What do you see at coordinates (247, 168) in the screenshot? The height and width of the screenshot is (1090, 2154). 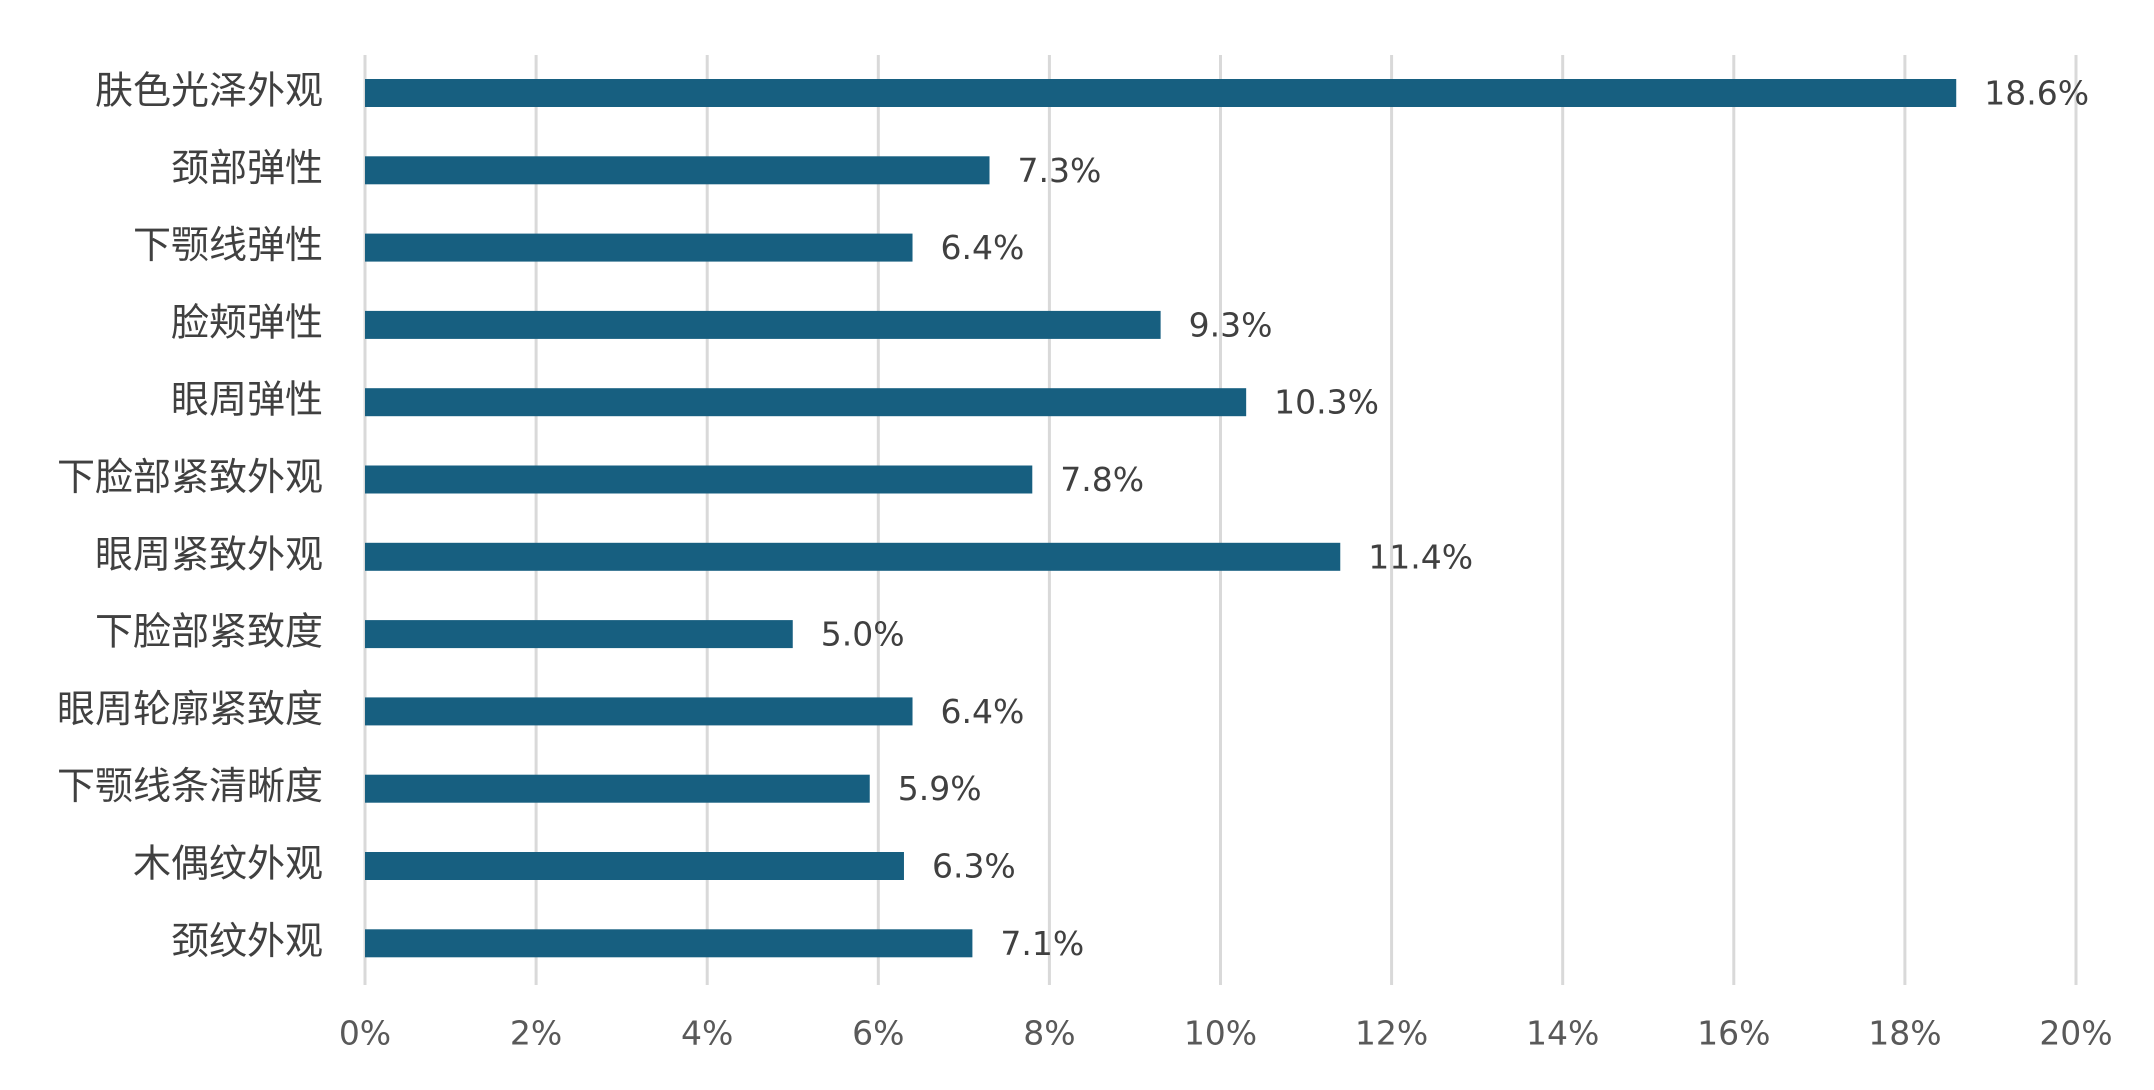 I see `category-label: 颈部弹性` at bounding box center [247, 168].